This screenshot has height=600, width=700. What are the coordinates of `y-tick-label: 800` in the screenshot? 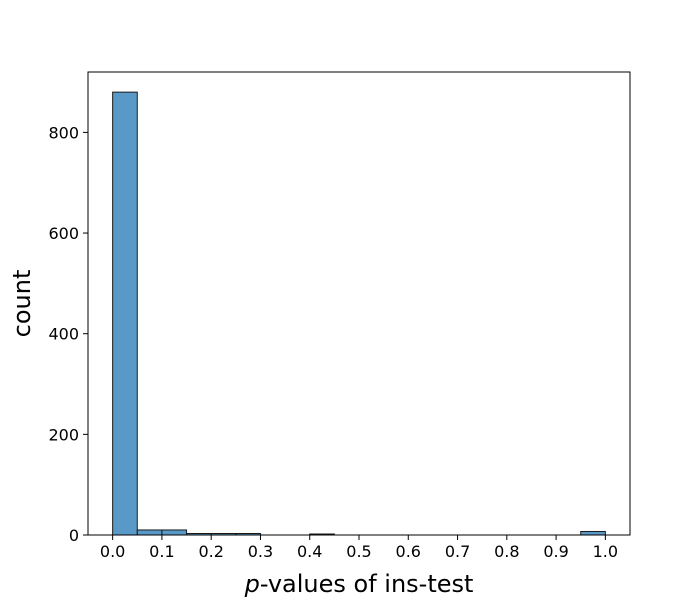 It's located at (63, 132).